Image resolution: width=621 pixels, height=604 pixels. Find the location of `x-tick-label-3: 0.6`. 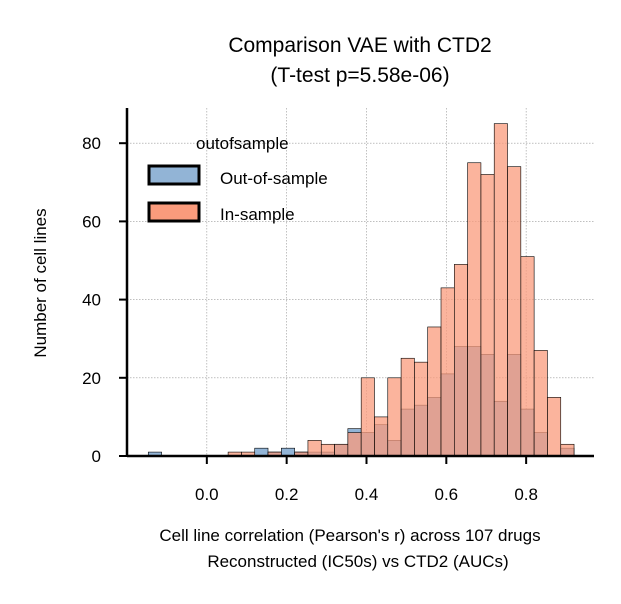

x-tick-label-3: 0.6 is located at coordinates (446, 494).